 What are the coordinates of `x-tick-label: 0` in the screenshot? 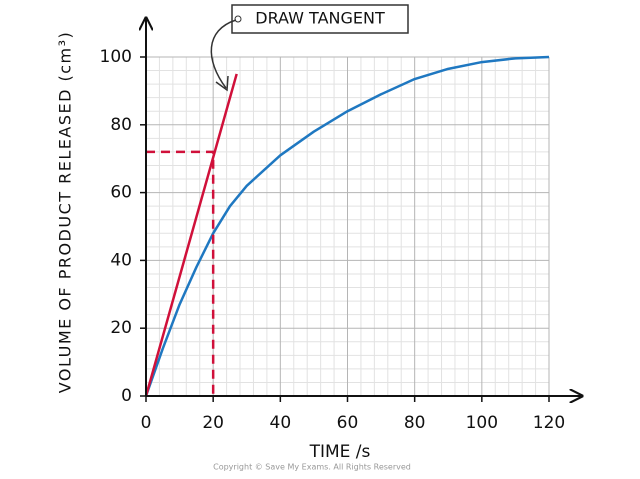 It's located at (146, 423).